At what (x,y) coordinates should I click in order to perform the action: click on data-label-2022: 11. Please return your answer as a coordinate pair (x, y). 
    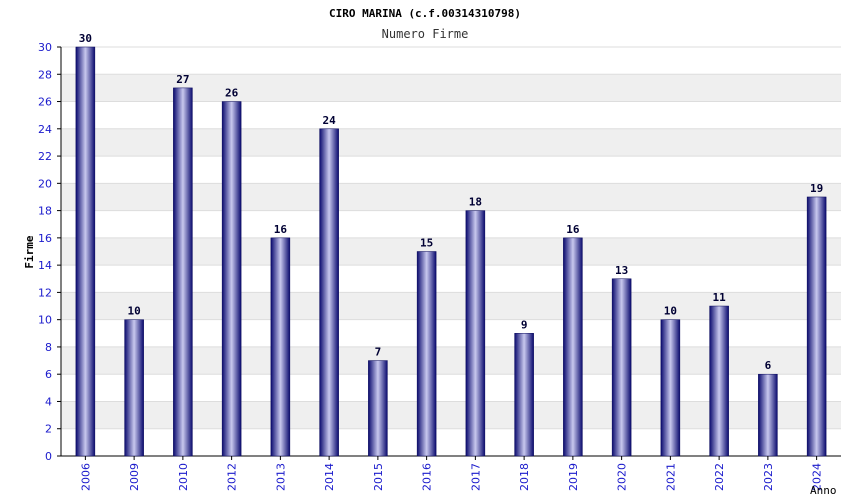
    Looking at the image, I should click on (720, 297).